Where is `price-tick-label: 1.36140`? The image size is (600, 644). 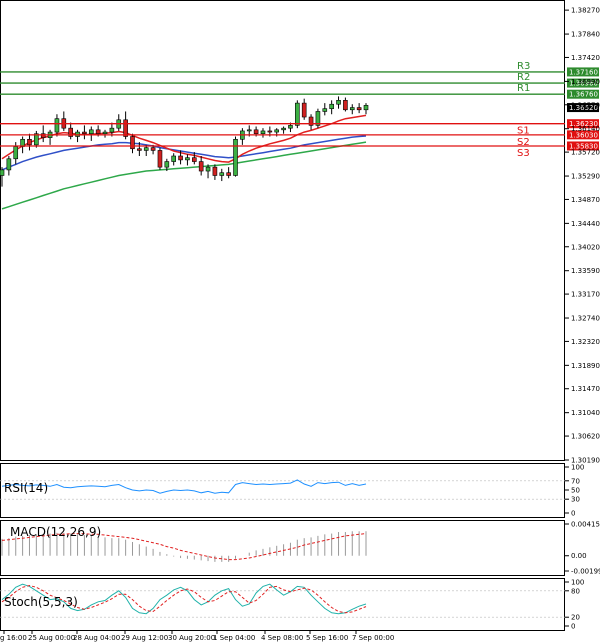
price-tick-label: 1.36140 is located at coordinates (585, 129).